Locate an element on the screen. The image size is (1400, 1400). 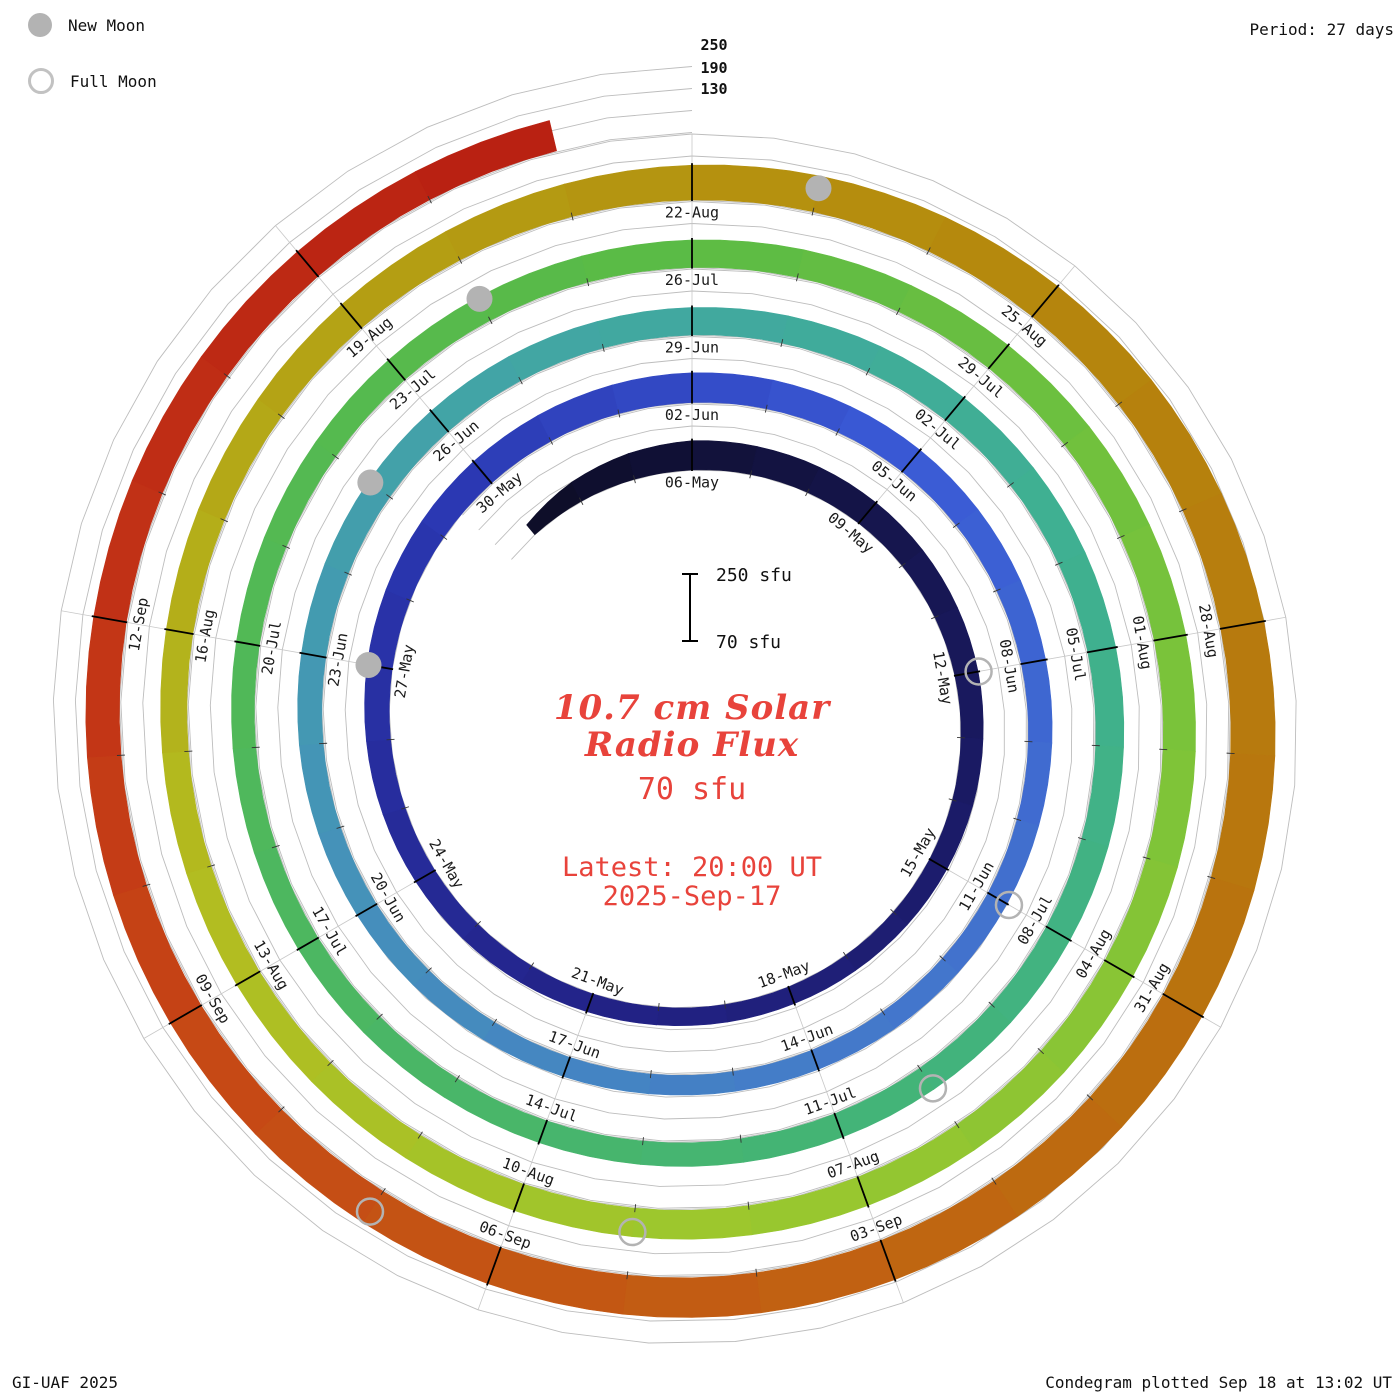
scale-top-label: 250 sfu is located at coordinates (754, 575).